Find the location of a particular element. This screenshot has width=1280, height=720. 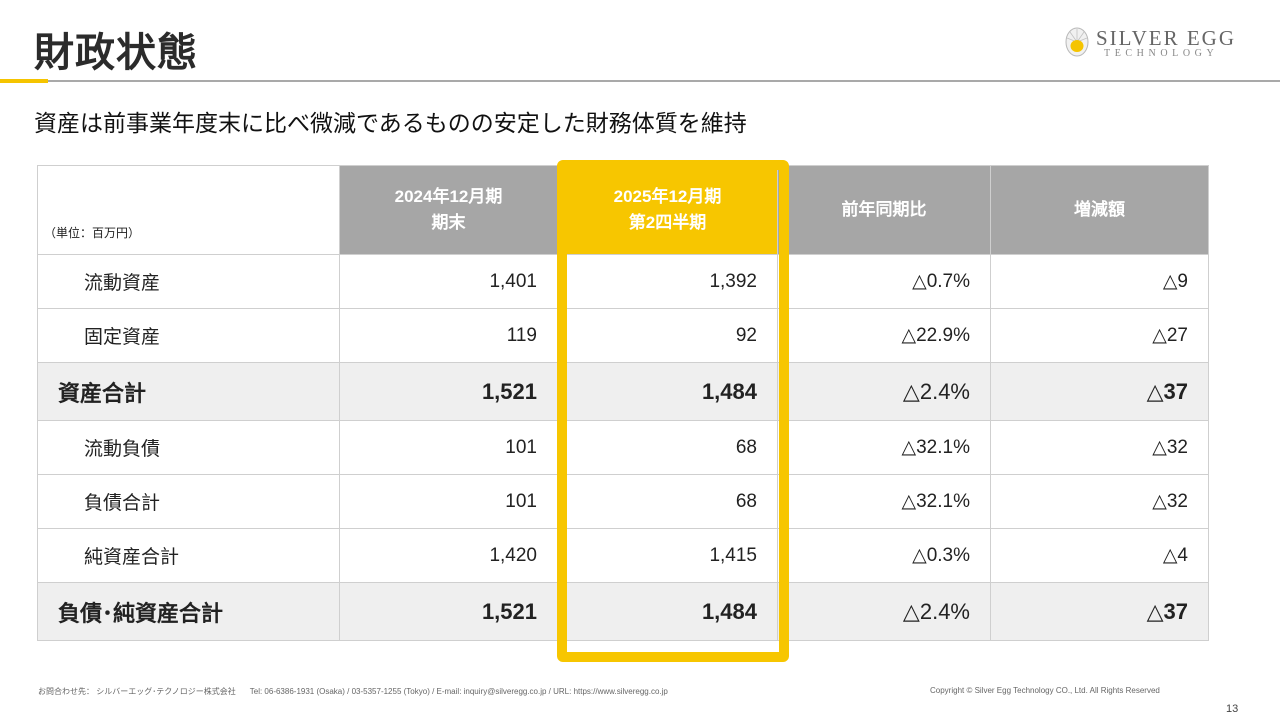

cell-current: 1,392 is located at coordinates (667, 281).